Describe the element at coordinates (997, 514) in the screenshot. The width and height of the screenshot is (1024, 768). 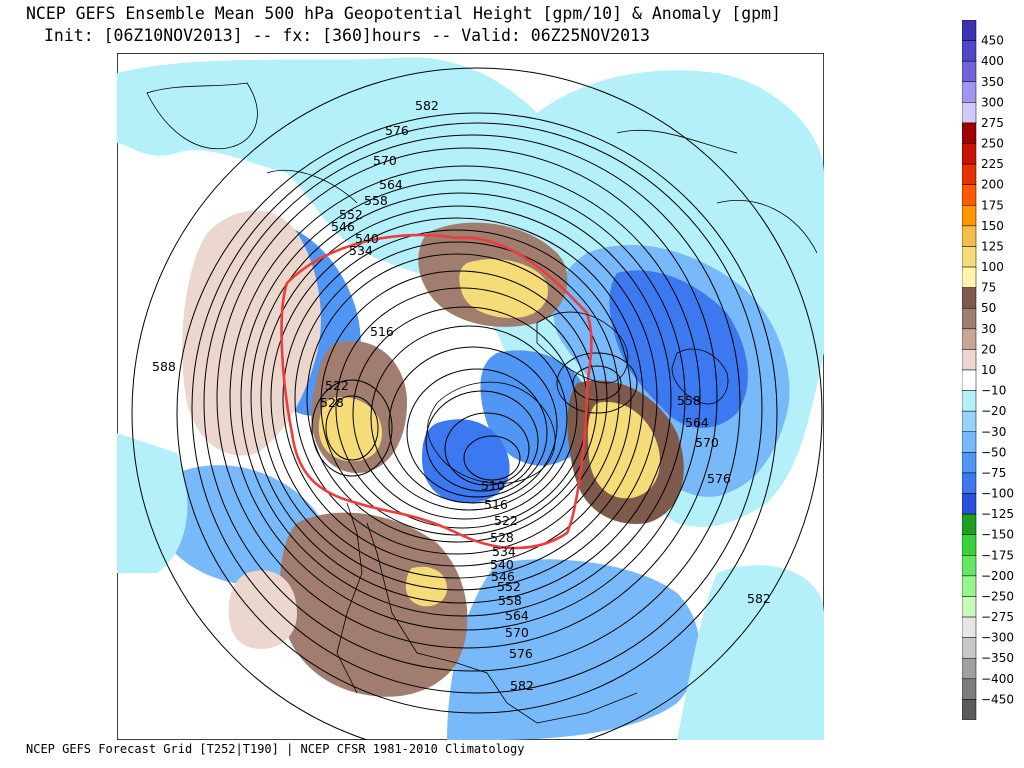
I see `legend-label: −125` at that location.